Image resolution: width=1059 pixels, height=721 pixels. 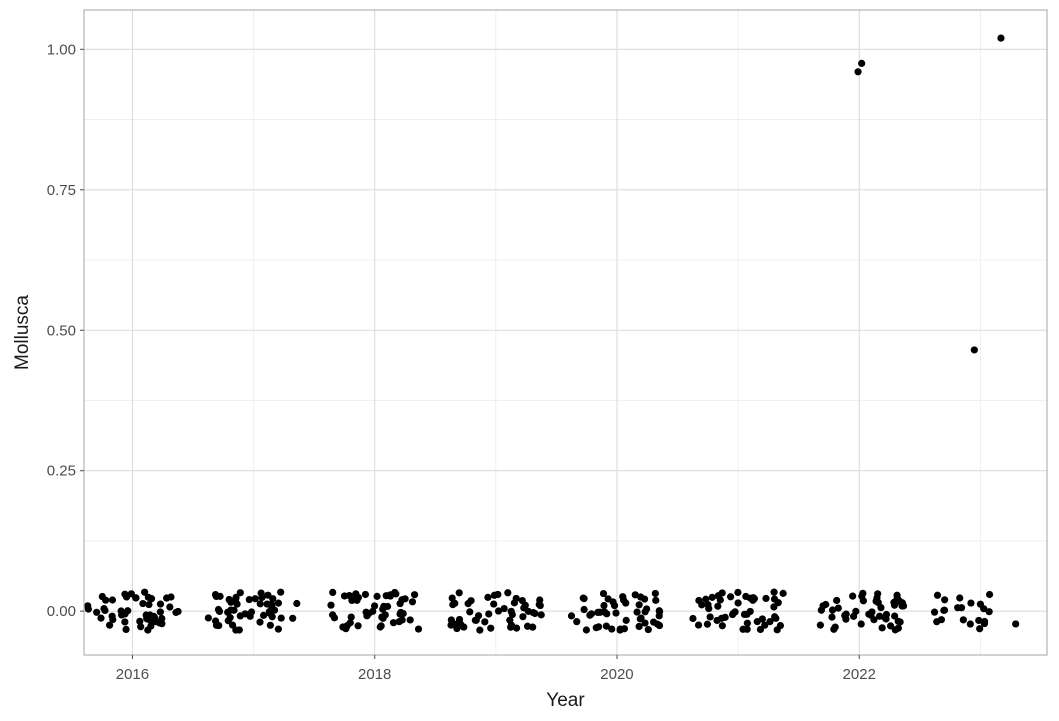 I want to click on y-tick-label: 0.25, so click(x=61, y=471).